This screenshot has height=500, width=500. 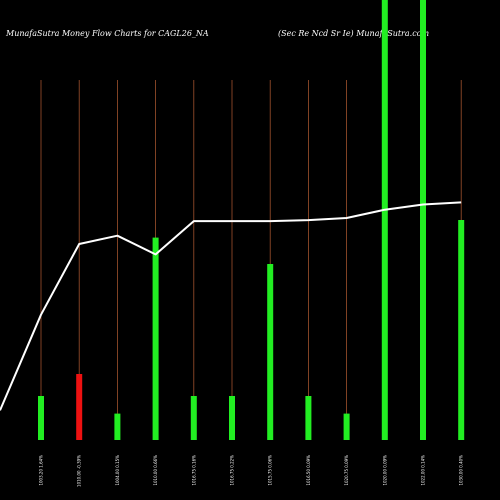 What do you see at coordinates (461, 470) in the screenshot?
I see `x-tick-label: 1030.00 0.40%` at bounding box center [461, 470].